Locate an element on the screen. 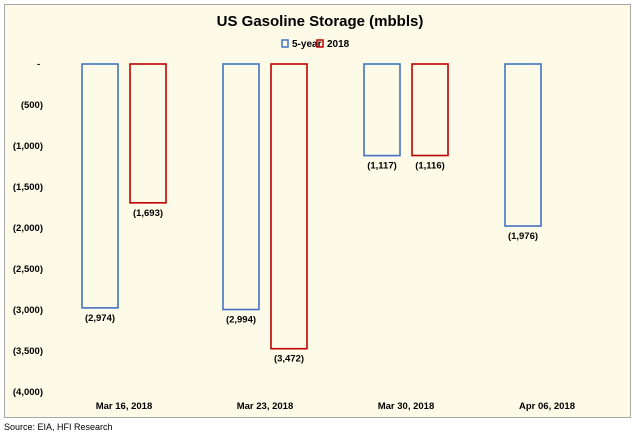 This screenshot has width=640, height=440. x-category-label: Mar 30, 2018 is located at coordinates (406, 406).